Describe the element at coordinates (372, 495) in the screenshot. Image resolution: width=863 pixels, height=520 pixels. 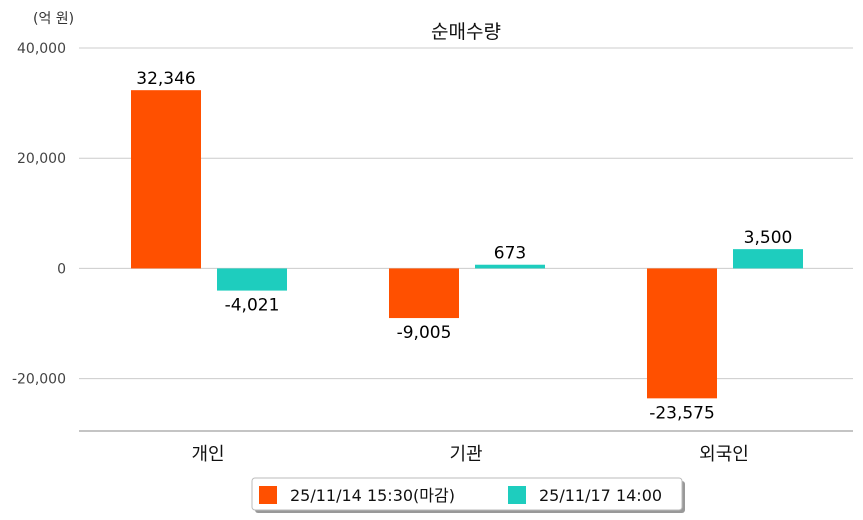
I see `legend-label-0: 25/11/14 15:30(마감)` at that location.